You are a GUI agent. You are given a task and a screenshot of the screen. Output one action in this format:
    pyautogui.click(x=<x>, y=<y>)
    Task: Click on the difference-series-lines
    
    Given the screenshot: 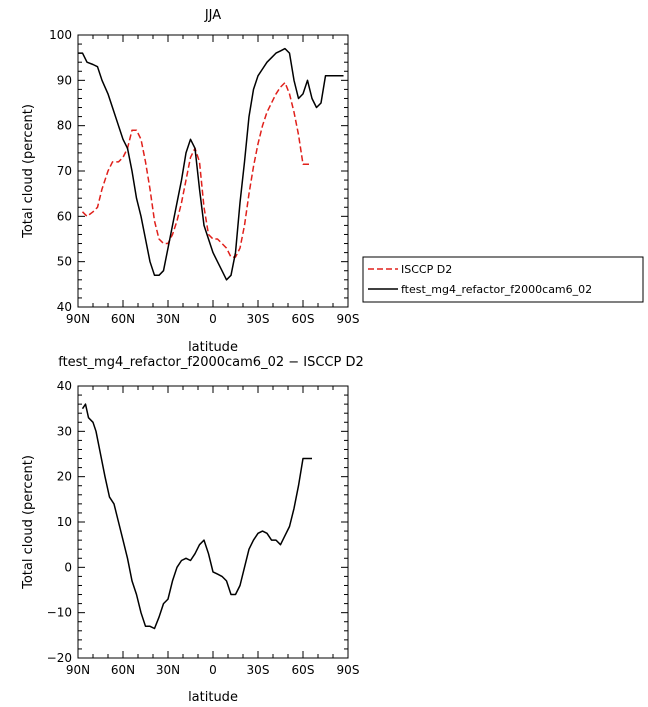 What is the action you would take?
    pyautogui.click(x=196, y=516)
    